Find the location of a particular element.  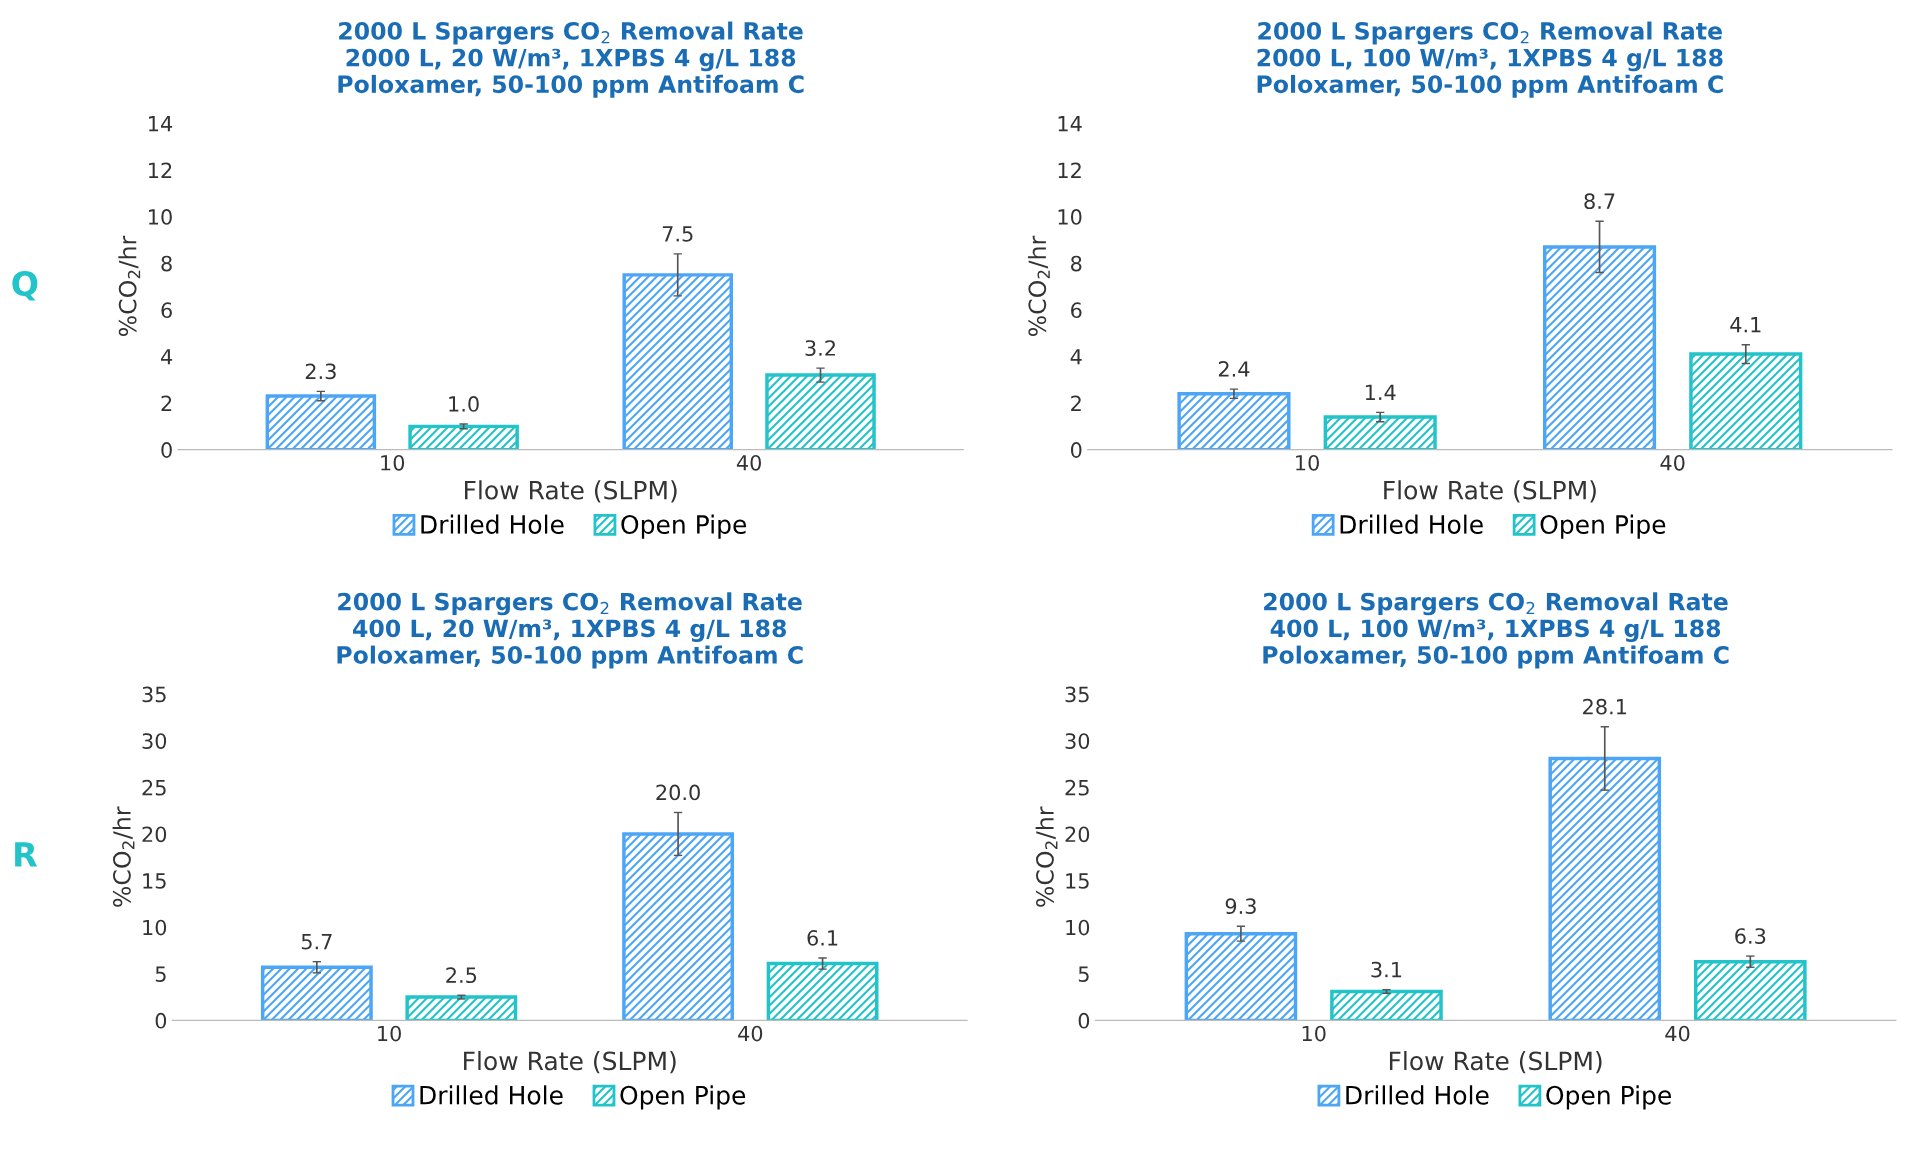

data-label: 8.7 is located at coordinates (1599, 201).